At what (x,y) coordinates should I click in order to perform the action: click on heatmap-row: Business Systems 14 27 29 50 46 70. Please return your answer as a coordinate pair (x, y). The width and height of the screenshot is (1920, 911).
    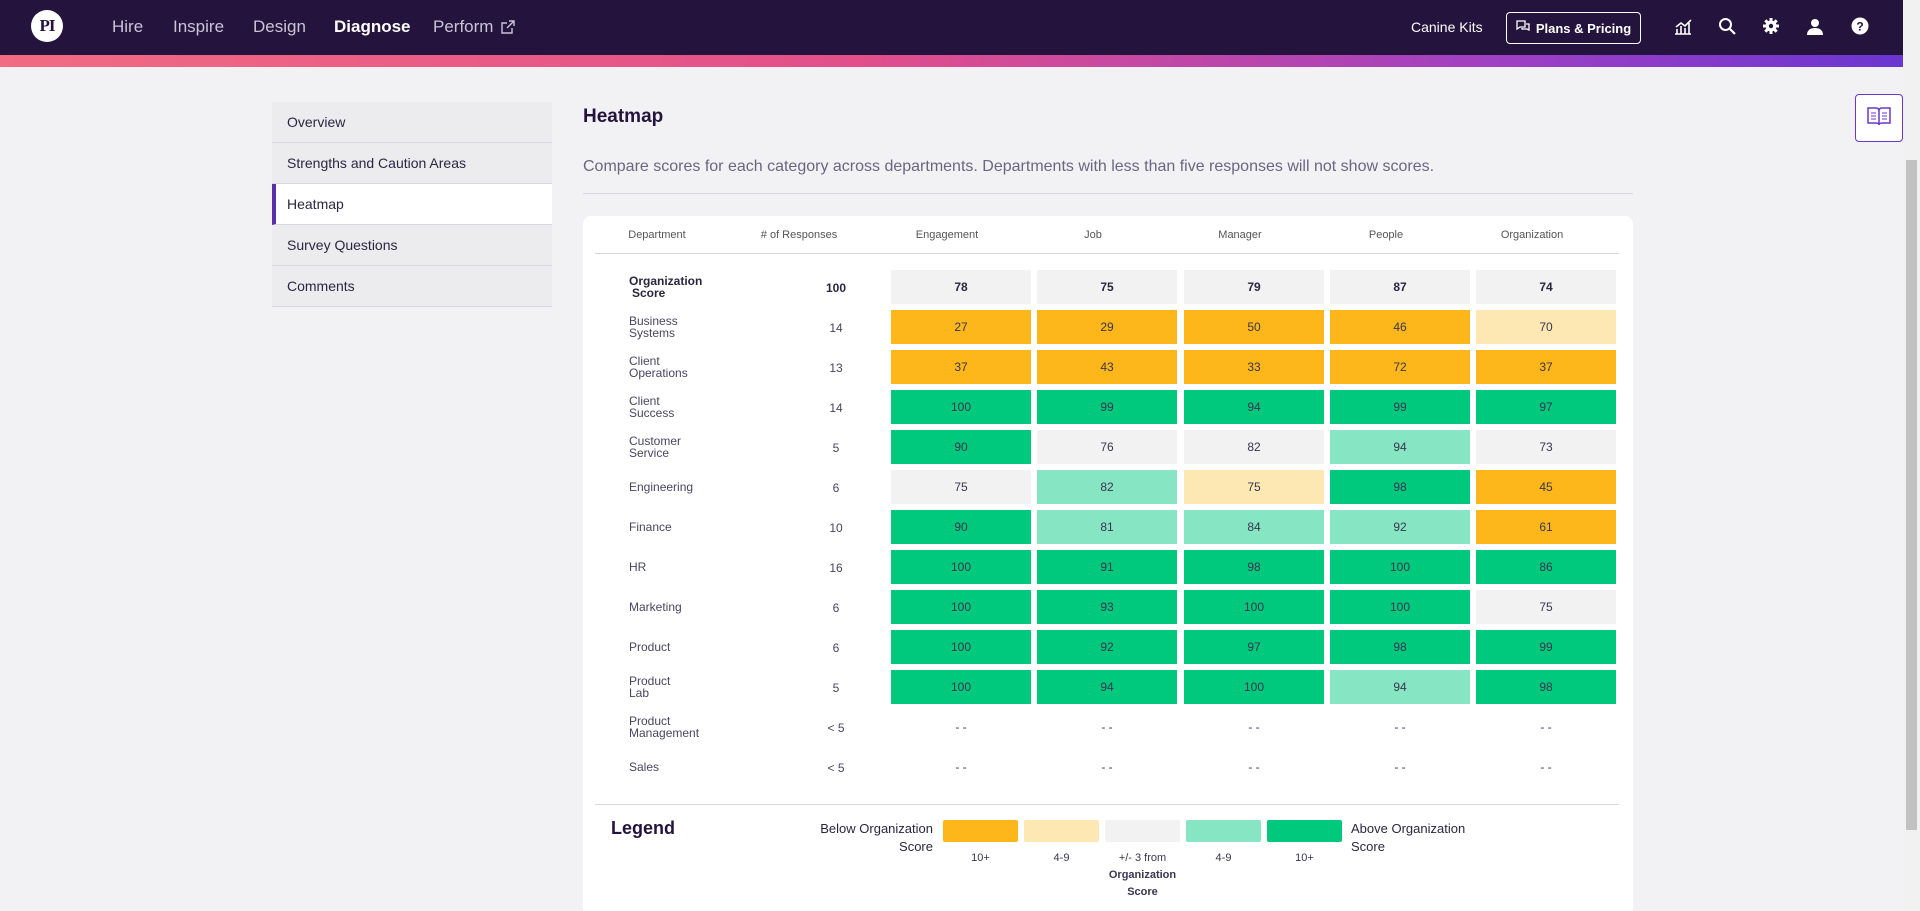
    Looking at the image, I should click on (1108, 328).